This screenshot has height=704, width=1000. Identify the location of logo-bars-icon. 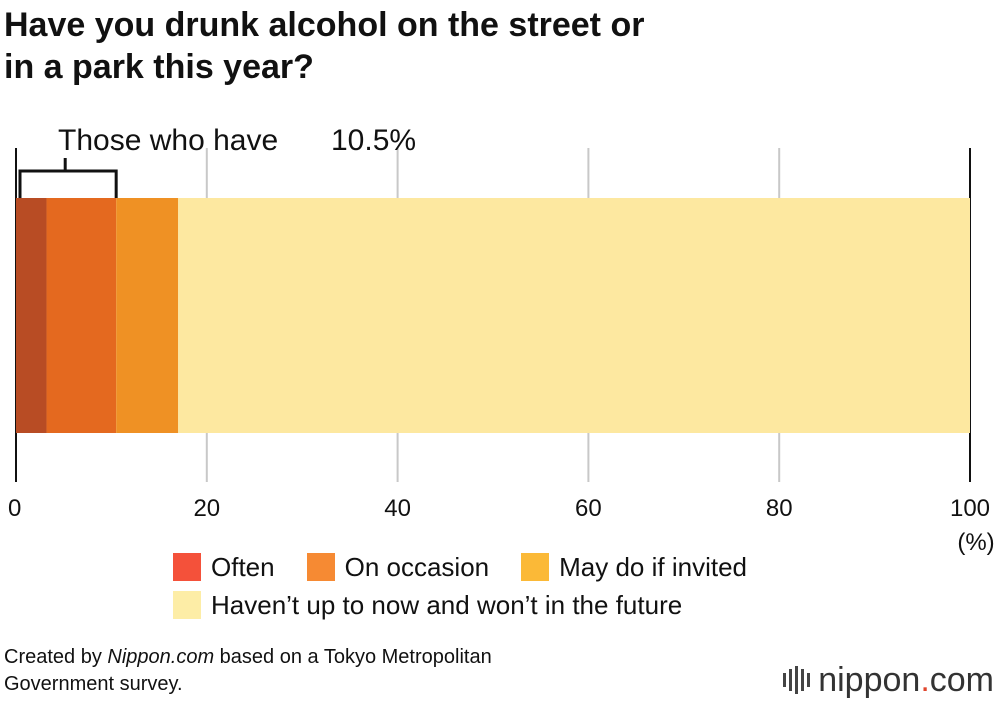
(797, 680).